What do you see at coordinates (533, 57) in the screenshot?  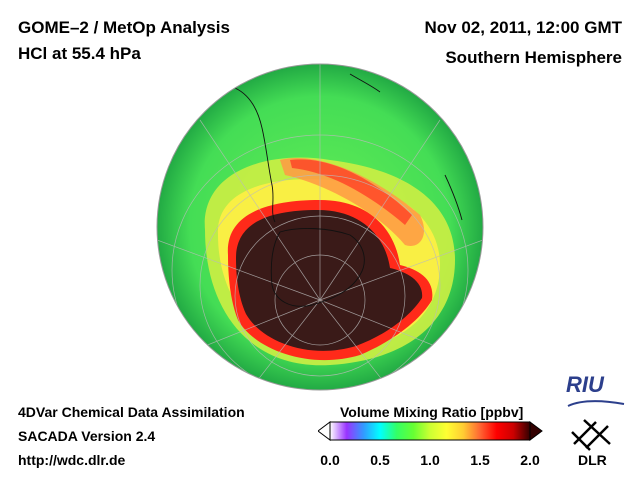 I see `region-label: Southern Hemisphere` at bounding box center [533, 57].